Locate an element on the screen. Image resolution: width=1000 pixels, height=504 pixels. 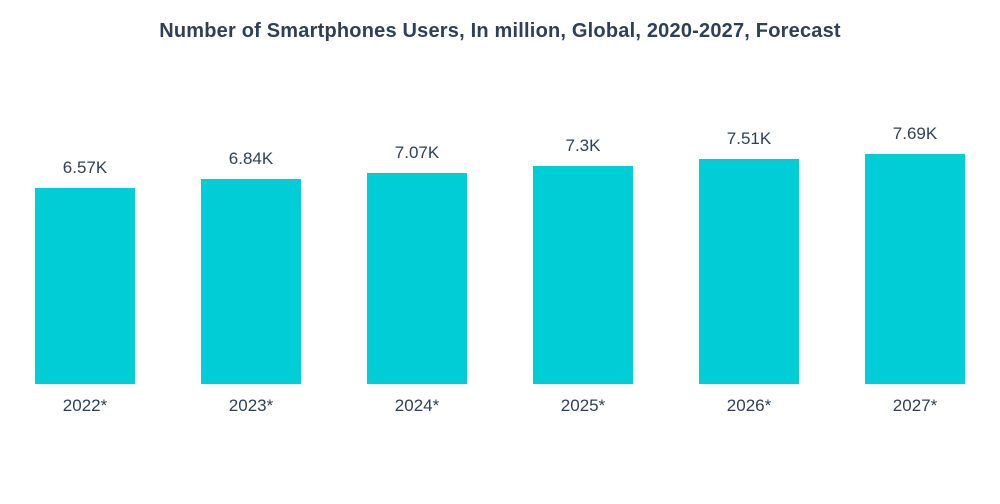
bar-group: 7.51K 2026* is located at coordinates (749, 272).